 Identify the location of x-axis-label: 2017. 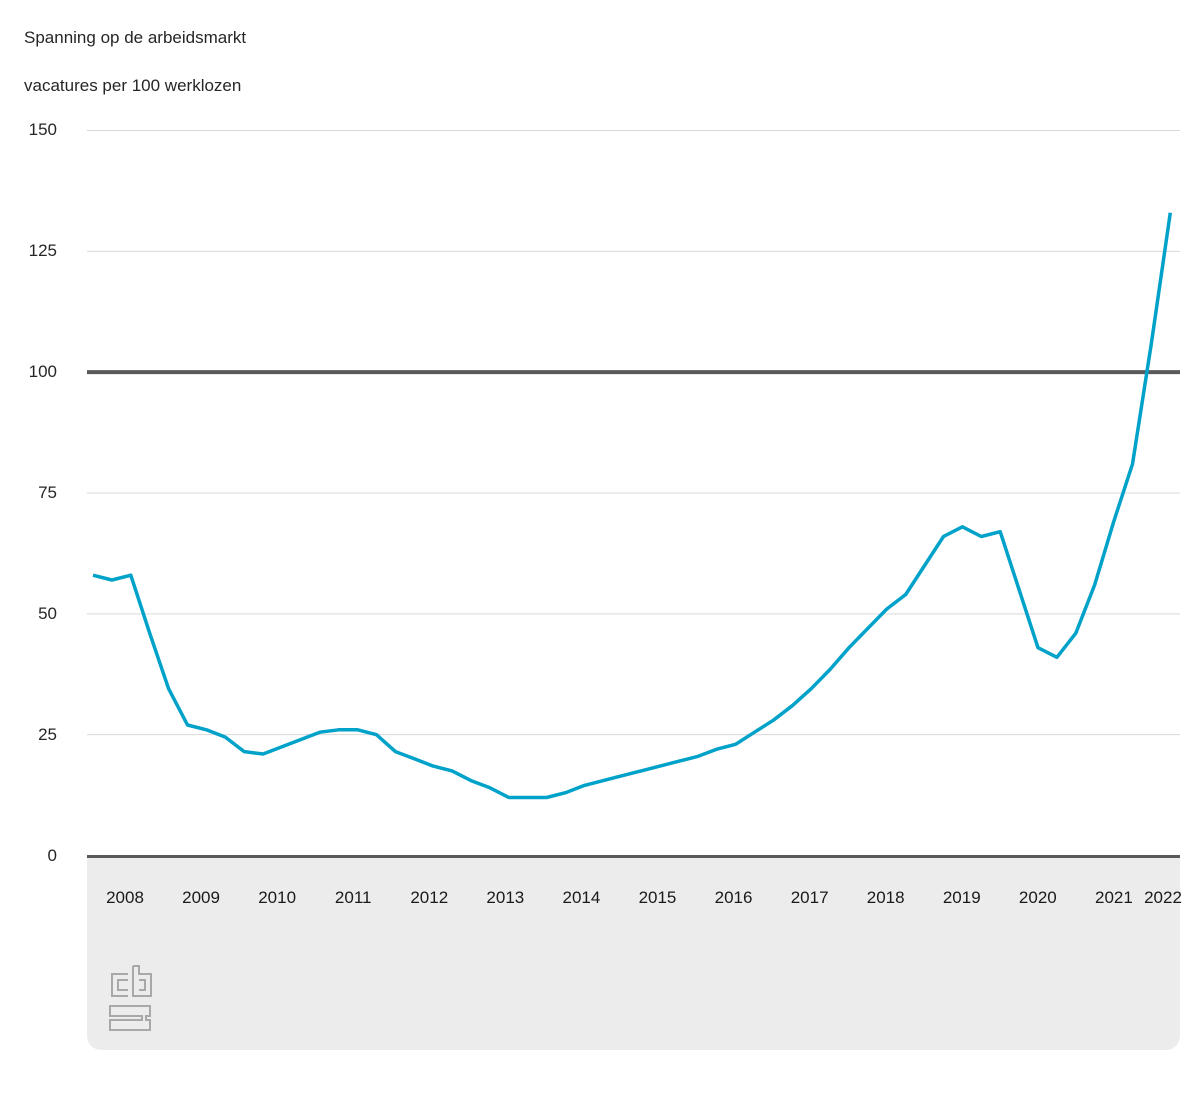
(809, 897).